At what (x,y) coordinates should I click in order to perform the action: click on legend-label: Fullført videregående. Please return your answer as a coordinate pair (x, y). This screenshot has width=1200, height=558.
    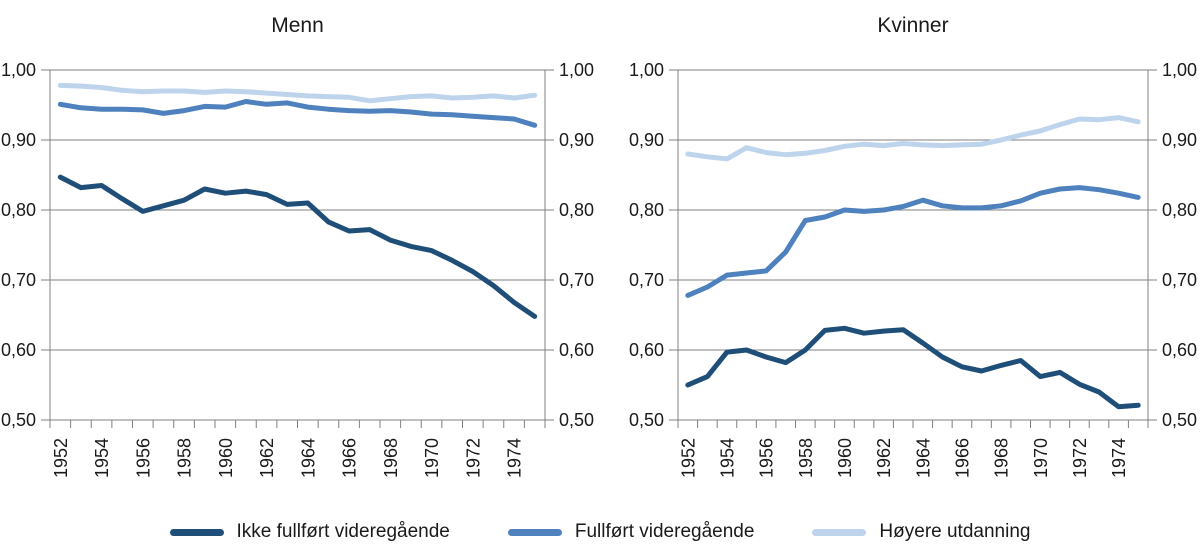
    Looking at the image, I should click on (664, 531).